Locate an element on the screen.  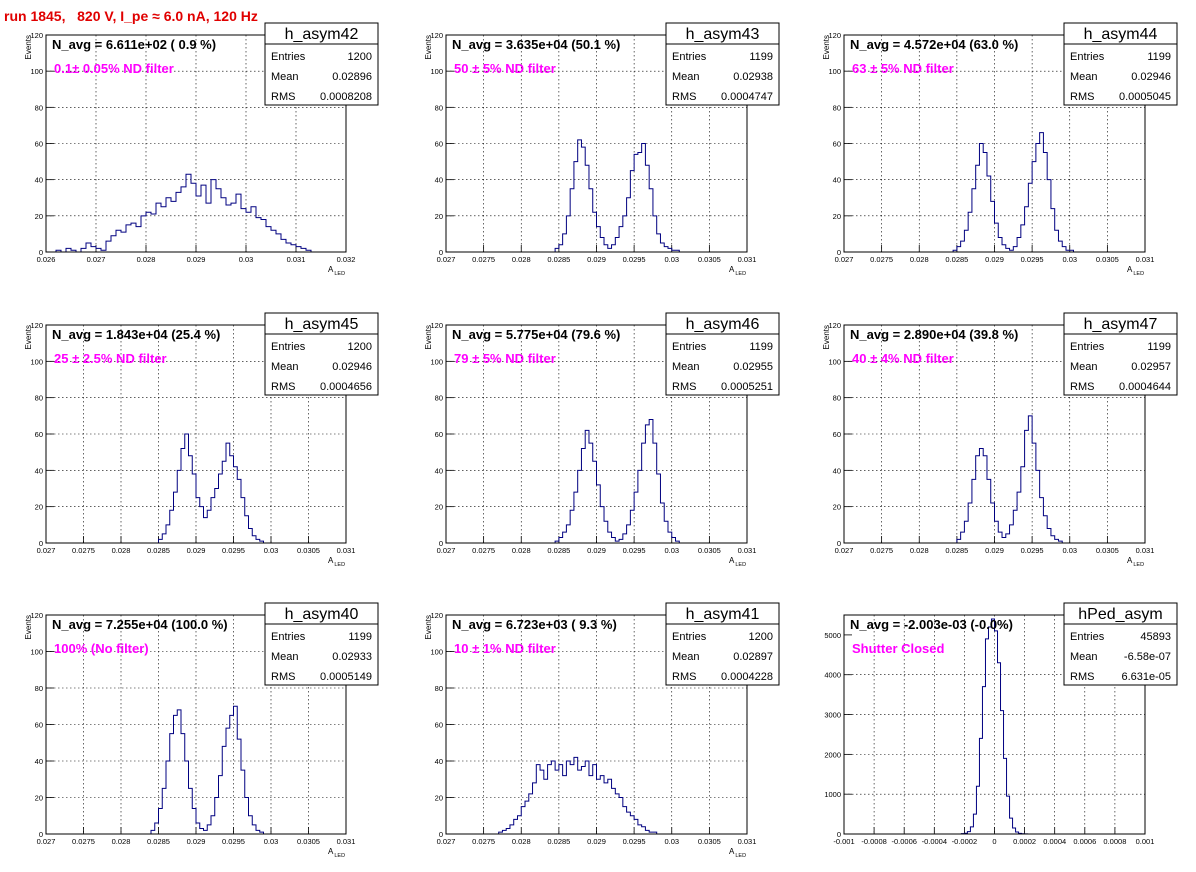
y-tick-label: 80 is located at coordinates (439, 398).